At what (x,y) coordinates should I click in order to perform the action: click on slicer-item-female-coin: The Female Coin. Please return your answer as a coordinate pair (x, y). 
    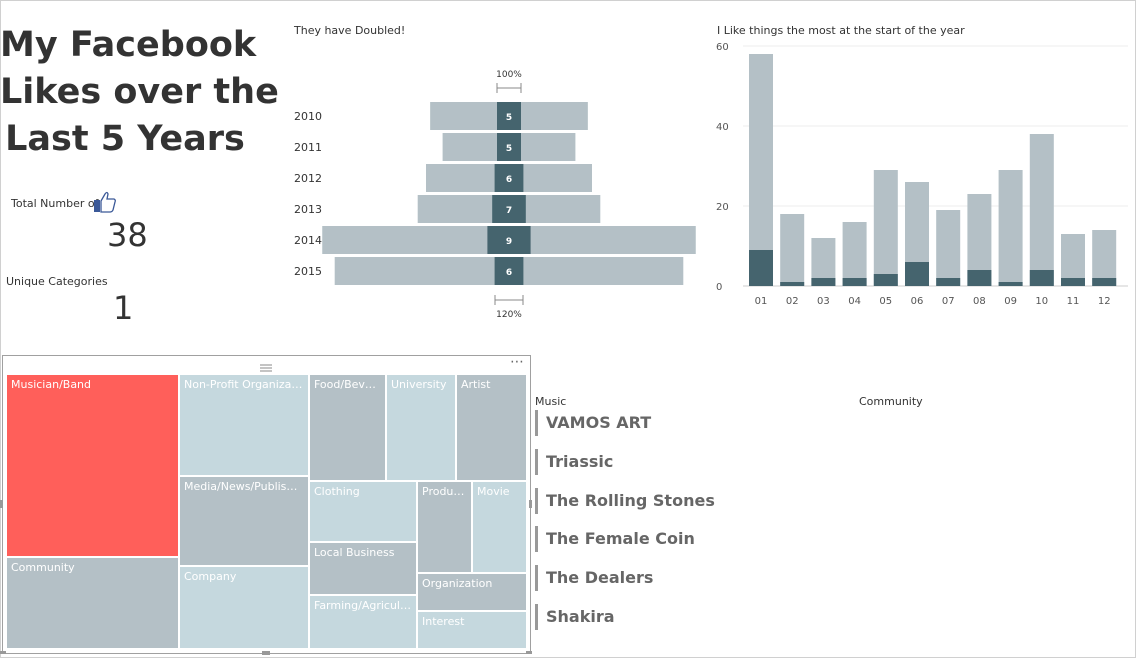
    Looking at the image, I should click on (615, 539).